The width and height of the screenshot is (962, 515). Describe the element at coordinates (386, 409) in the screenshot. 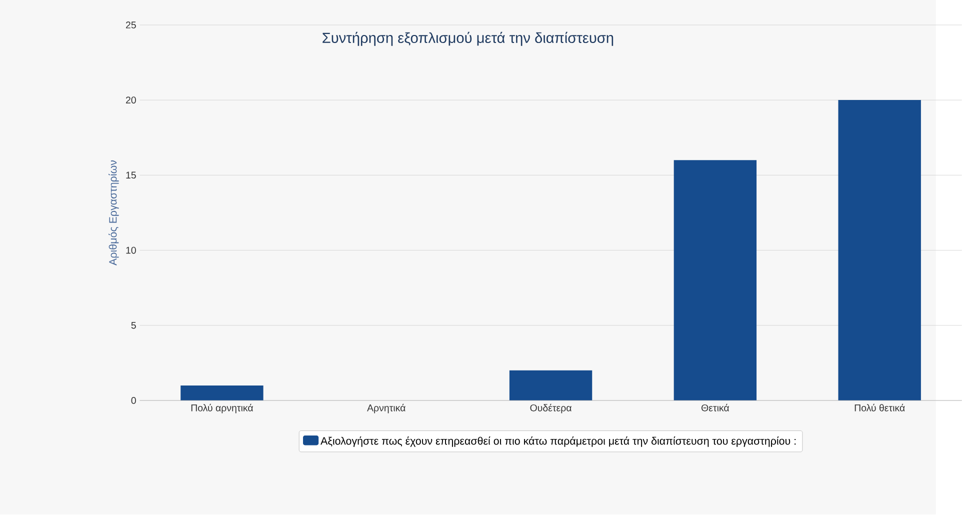

I see `x-tick-label: Αρνητικά` at that location.